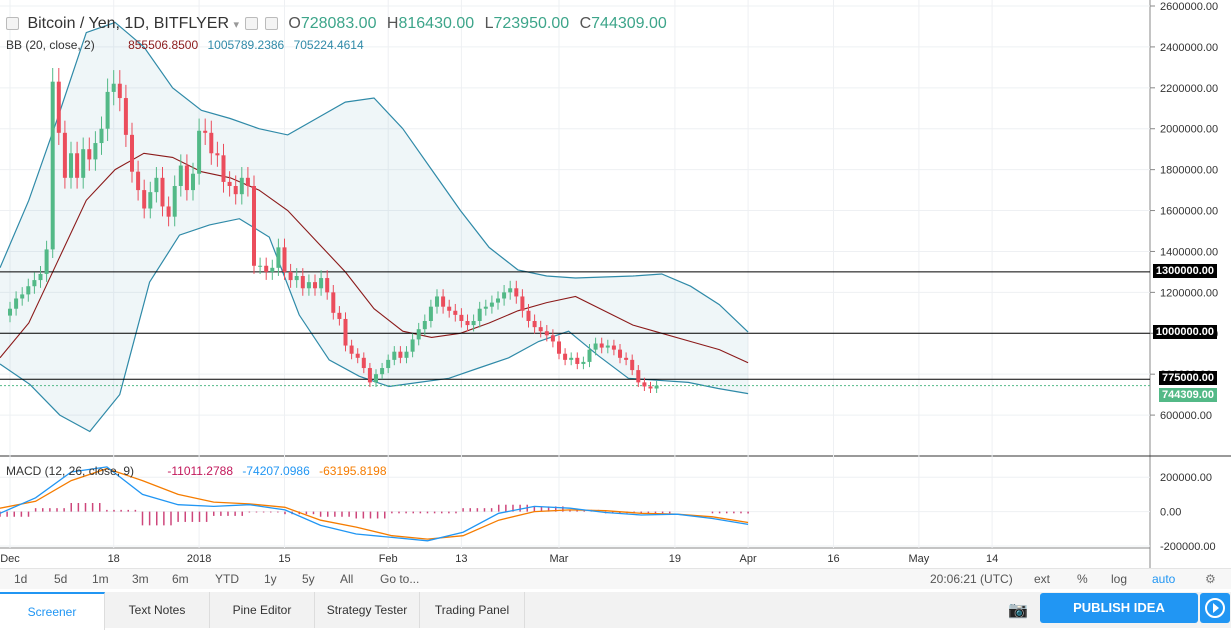 The image size is (1231, 630). I want to click on settings-icon, so click(252, 24).